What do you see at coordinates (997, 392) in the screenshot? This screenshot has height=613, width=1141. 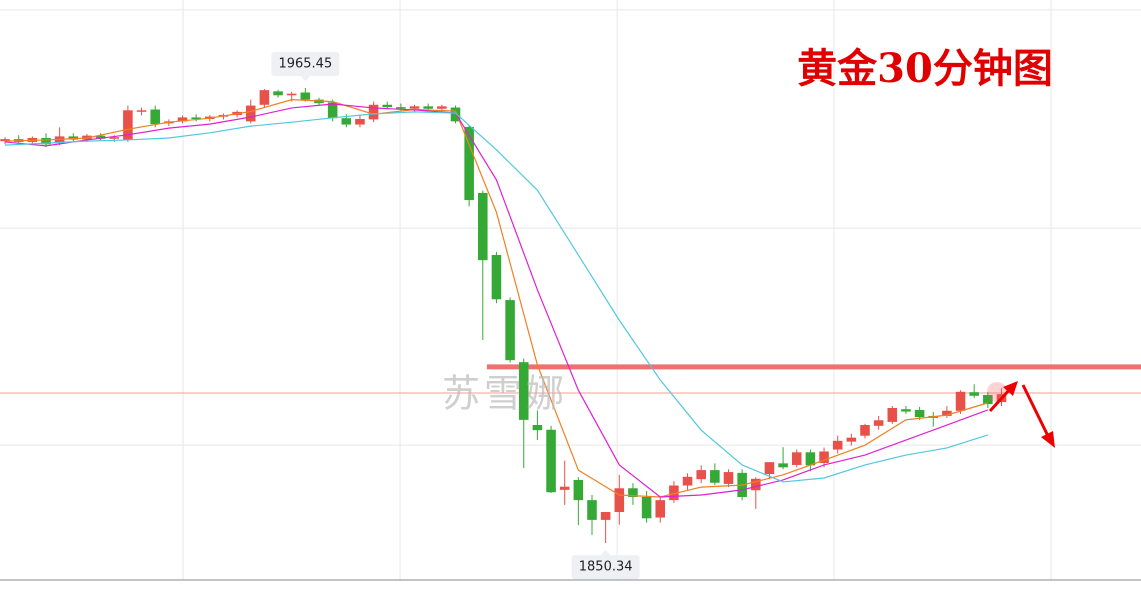 I see `glow` at bounding box center [997, 392].